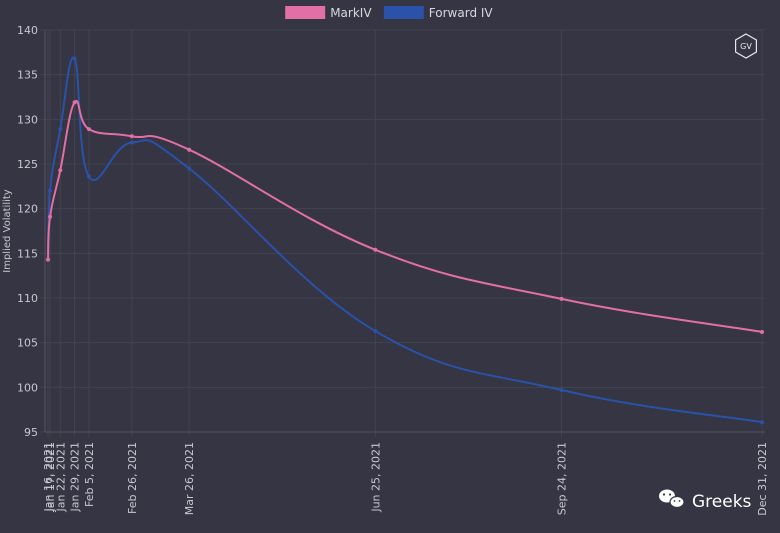 The height and width of the screenshot is (533, 780). What do you see at coordinates (328, 13) in the screenshot?
I see `legend-item-markiv: MarkIV` at bounding box center [328, 13].